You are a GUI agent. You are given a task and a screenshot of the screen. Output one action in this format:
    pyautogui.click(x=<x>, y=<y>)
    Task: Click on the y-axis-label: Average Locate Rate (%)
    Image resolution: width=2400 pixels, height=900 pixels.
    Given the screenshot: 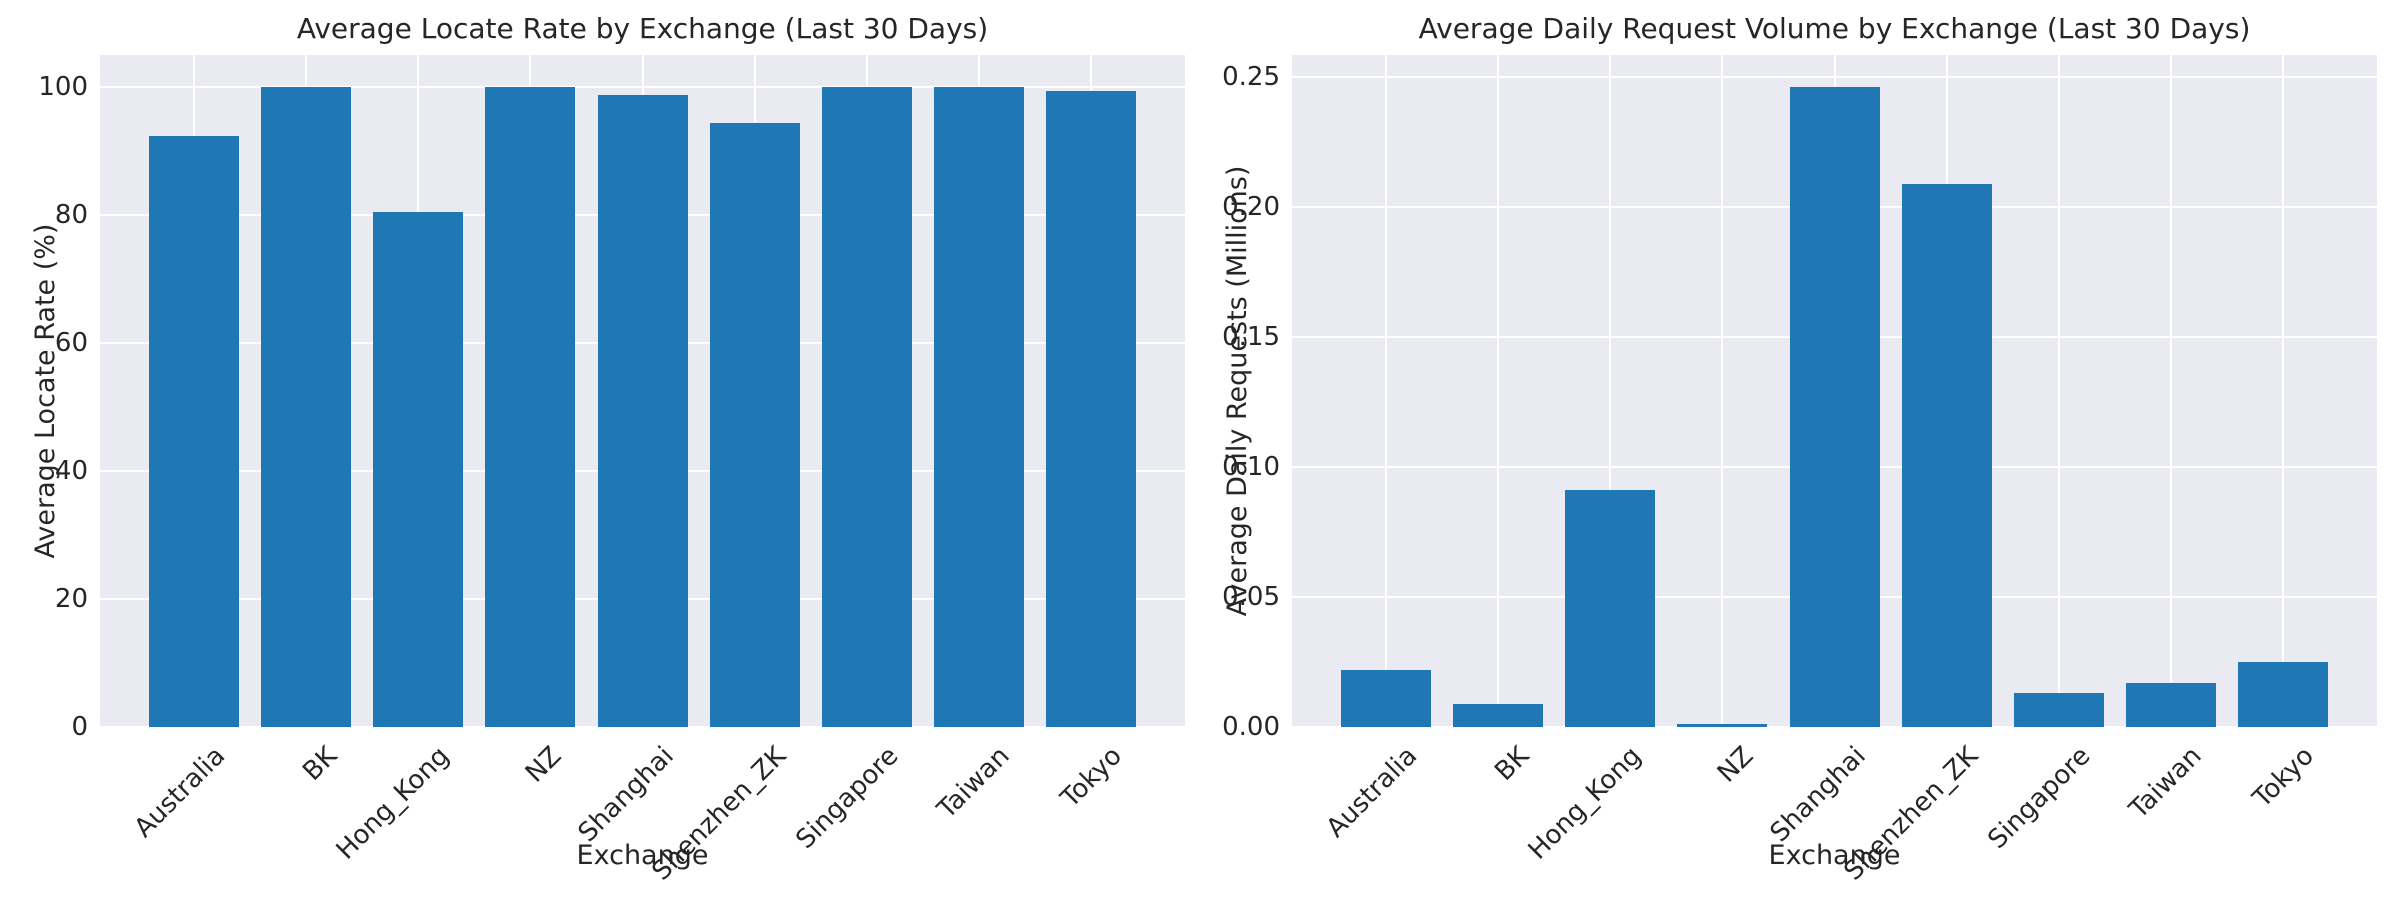 What is the action you would take?
    pyautogui.click(x=45, y=391)
    